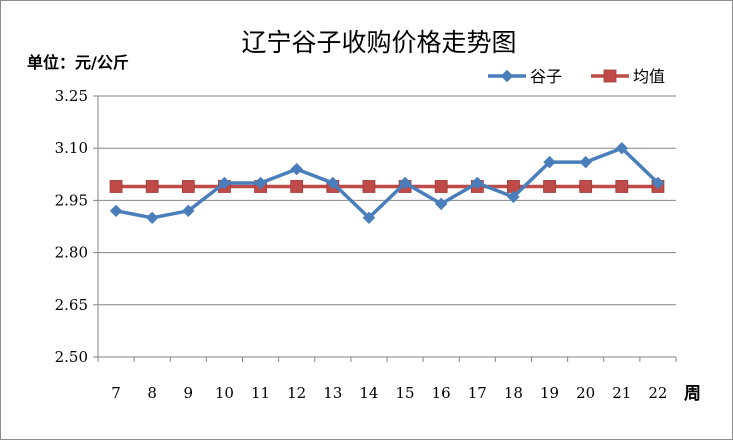  What do you see at coordinates (621, 393) in the screenshot?
I see `x-tick-label: 21` at bounding box center [621, 393].